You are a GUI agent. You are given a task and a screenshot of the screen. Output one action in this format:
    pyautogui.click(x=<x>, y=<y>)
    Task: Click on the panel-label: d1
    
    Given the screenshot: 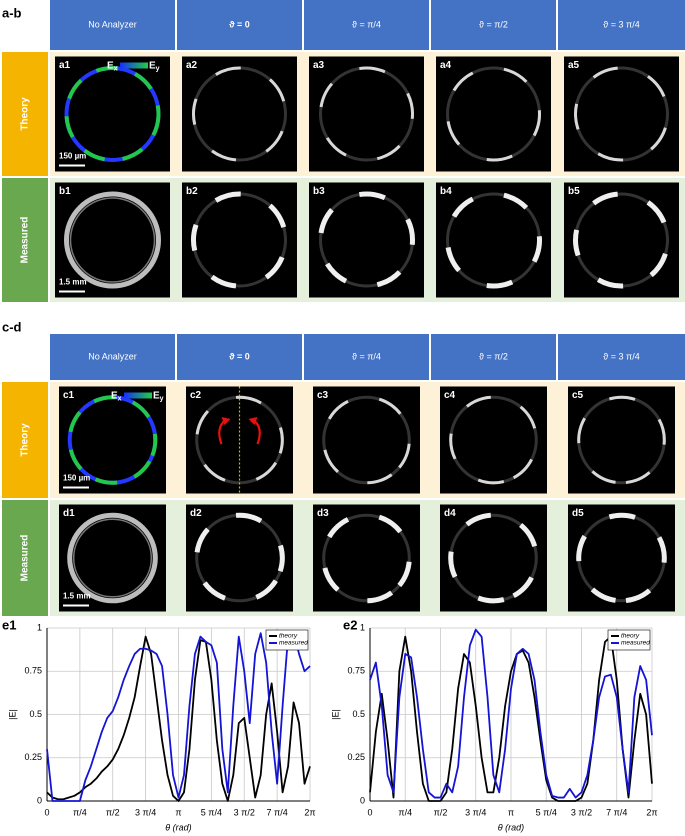 What is the action you would take?
    pyautogui.click(x=69, y=513)
    